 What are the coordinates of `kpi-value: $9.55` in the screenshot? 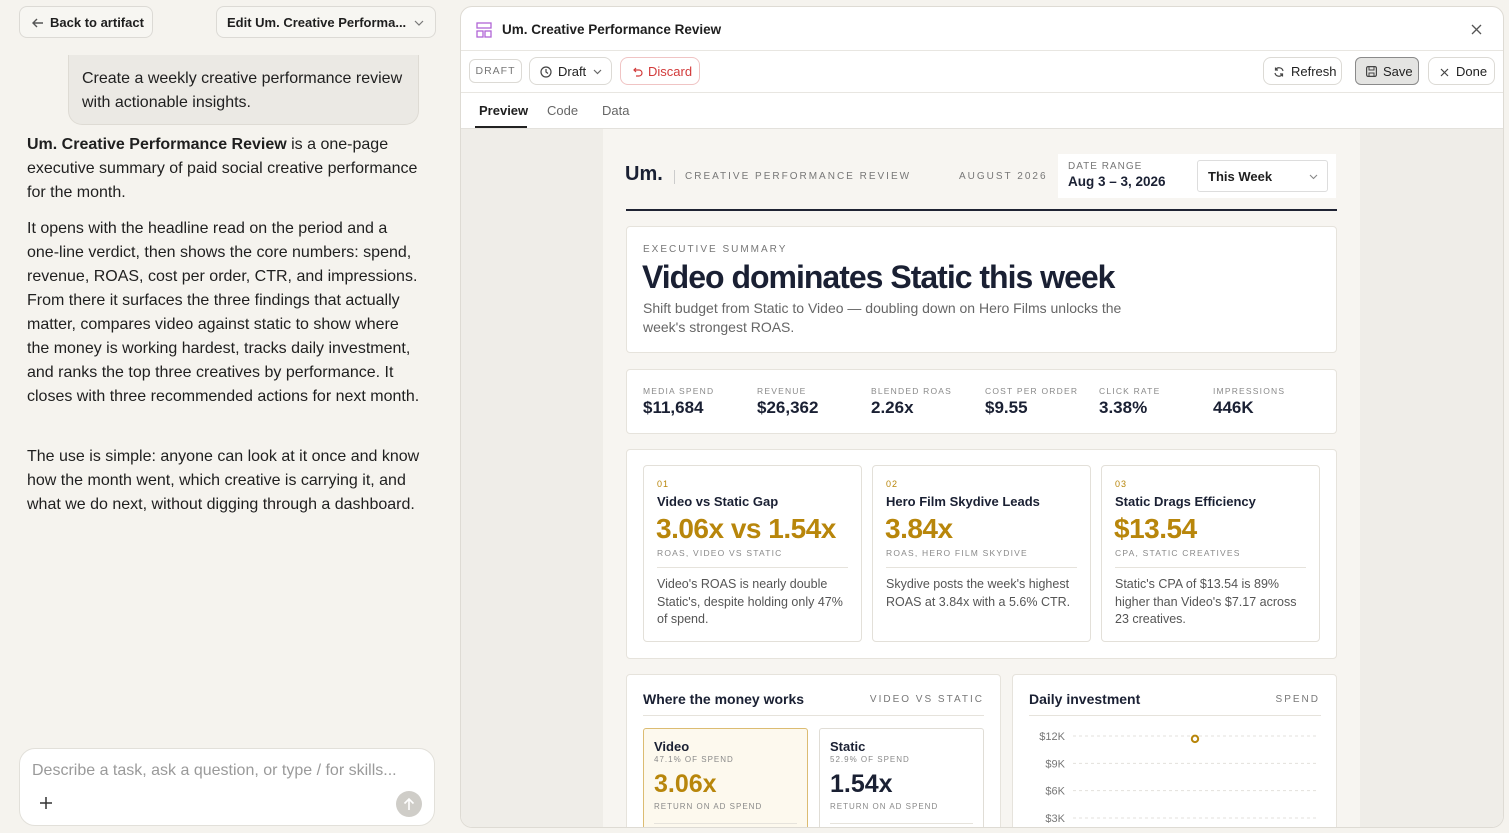 It's located at (1006, 407).